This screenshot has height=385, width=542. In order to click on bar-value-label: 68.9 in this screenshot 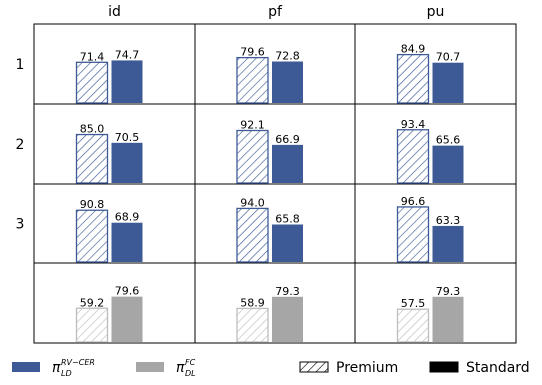, I will do `click(127, 217)`.